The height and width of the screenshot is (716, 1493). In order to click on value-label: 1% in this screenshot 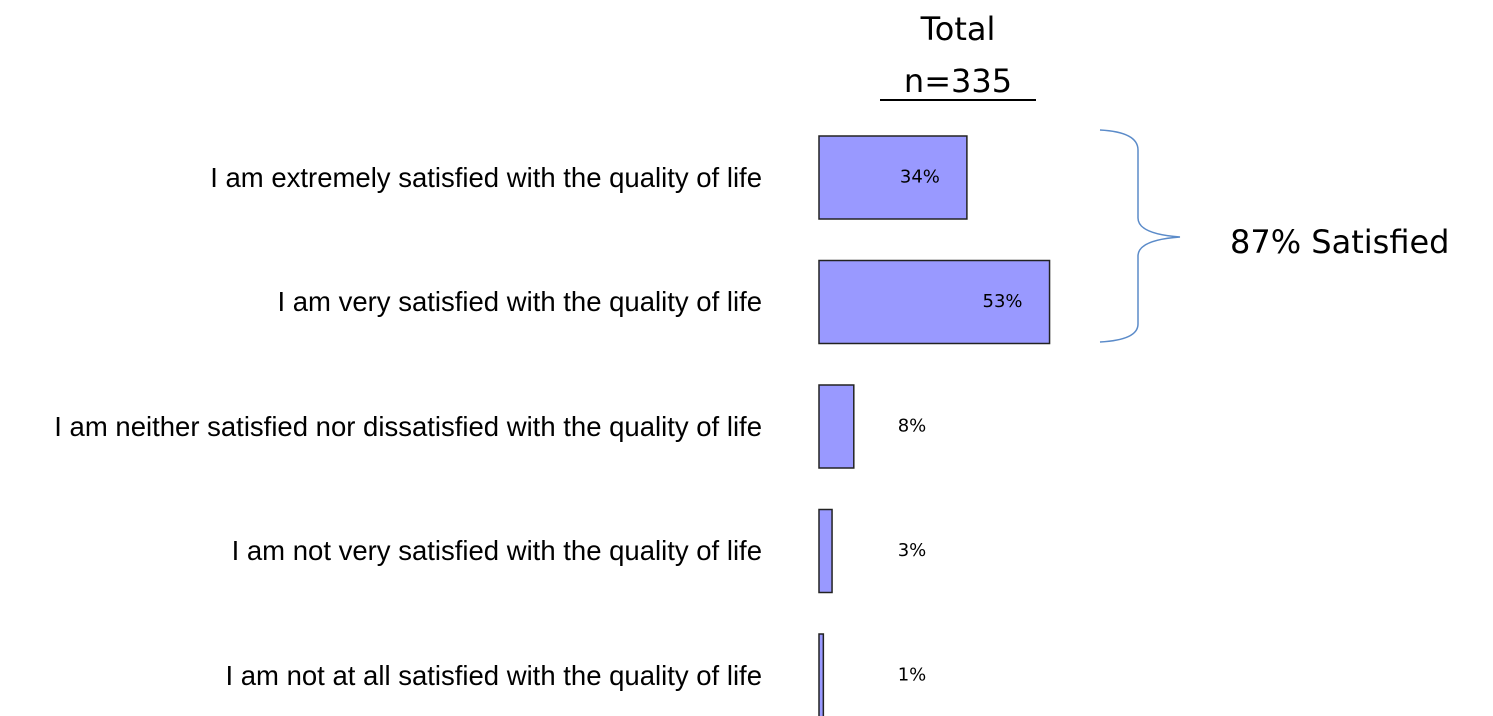, I will do `click(912, 675)`.